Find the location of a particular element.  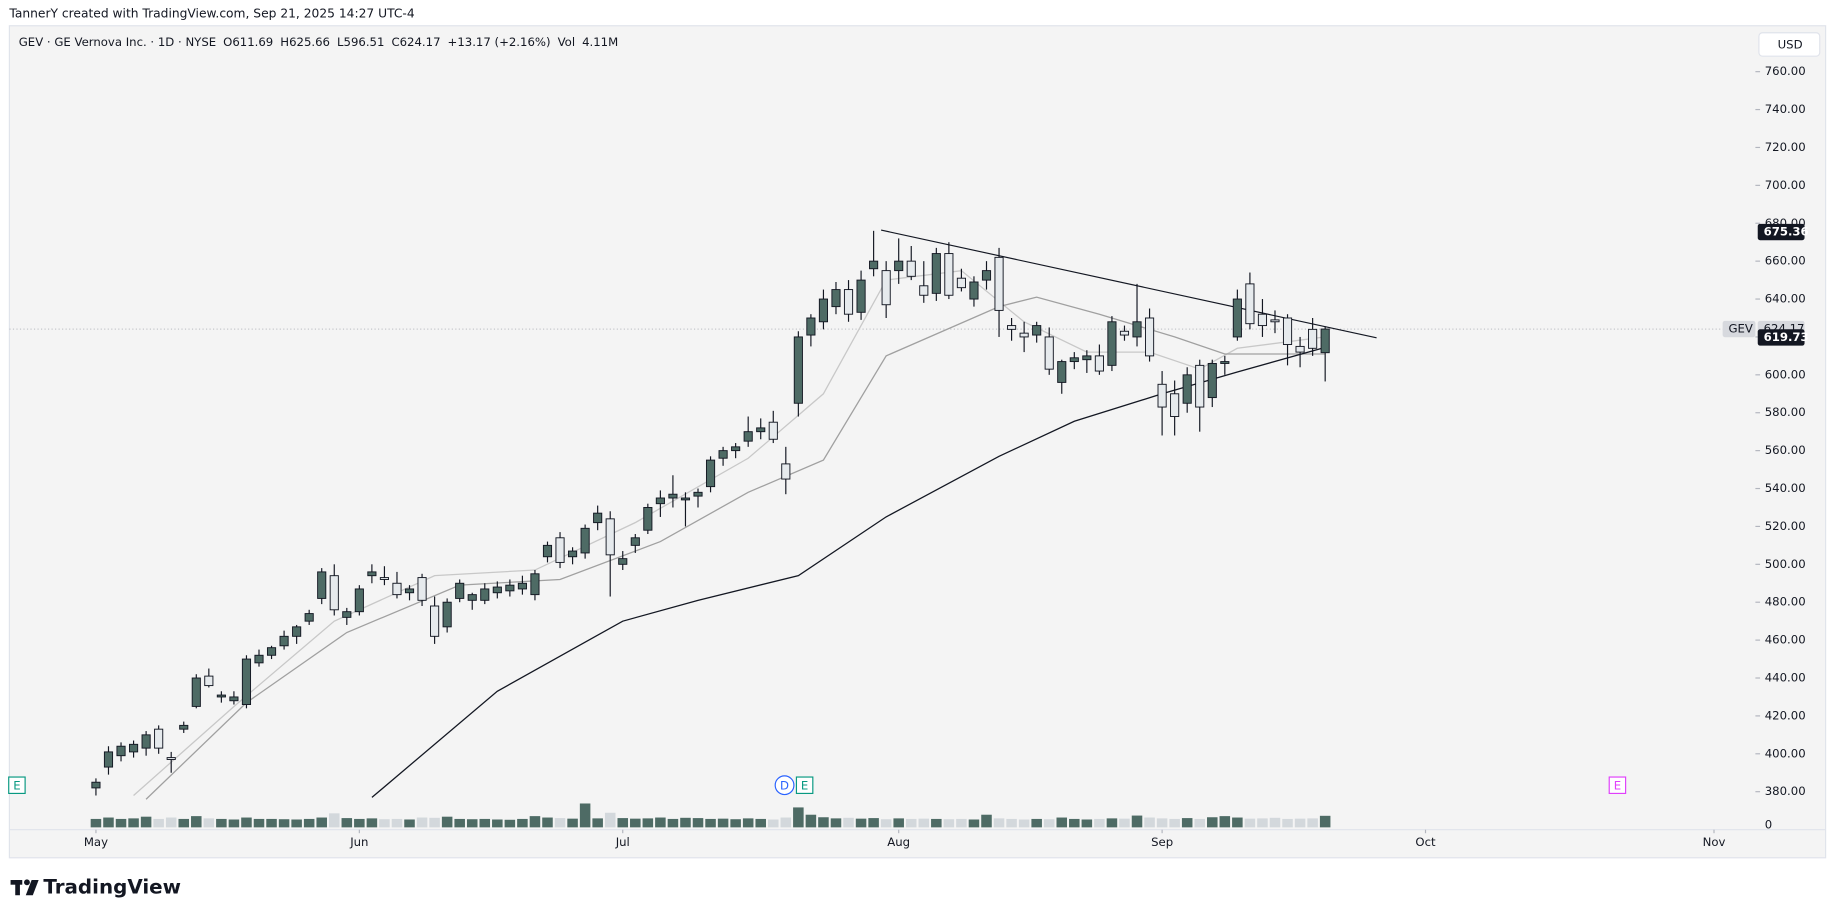

x-tick-label: May is located at coordinates (96, 842).